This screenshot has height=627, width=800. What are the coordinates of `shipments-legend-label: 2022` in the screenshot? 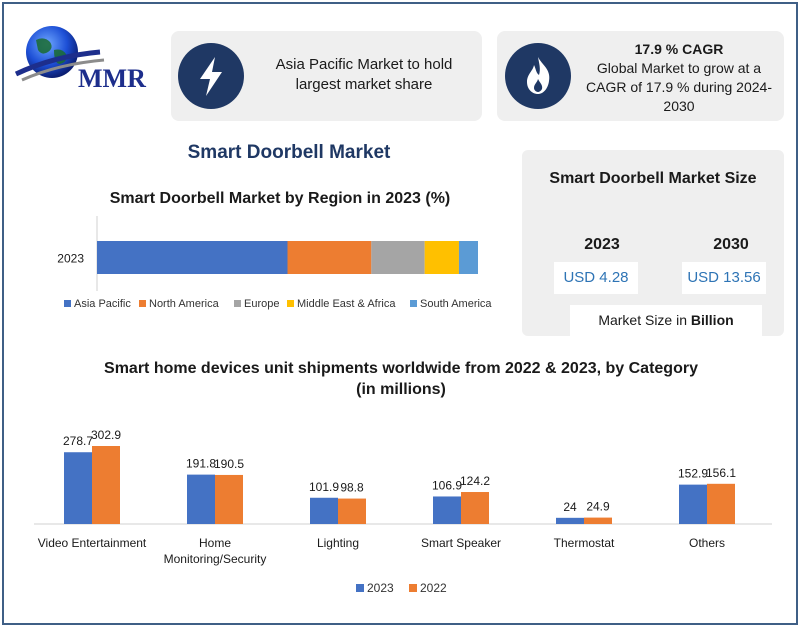 It's located at (433, 588).